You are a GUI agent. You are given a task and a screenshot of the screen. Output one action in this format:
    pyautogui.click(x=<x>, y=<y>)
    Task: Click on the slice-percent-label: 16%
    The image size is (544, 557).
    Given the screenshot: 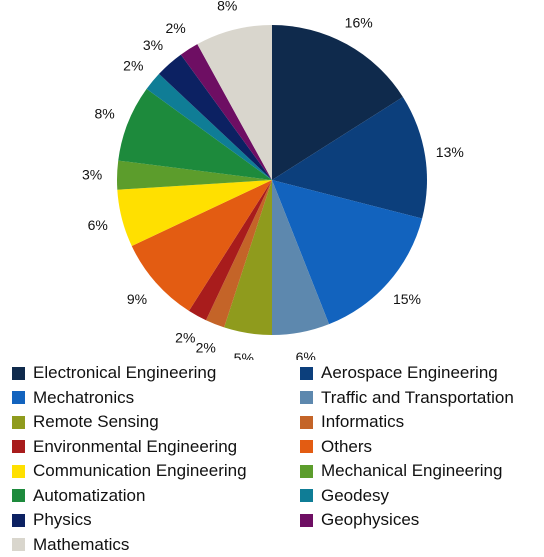 What is the action you would take?
    pyautogui.click(x=359, y=22)
    